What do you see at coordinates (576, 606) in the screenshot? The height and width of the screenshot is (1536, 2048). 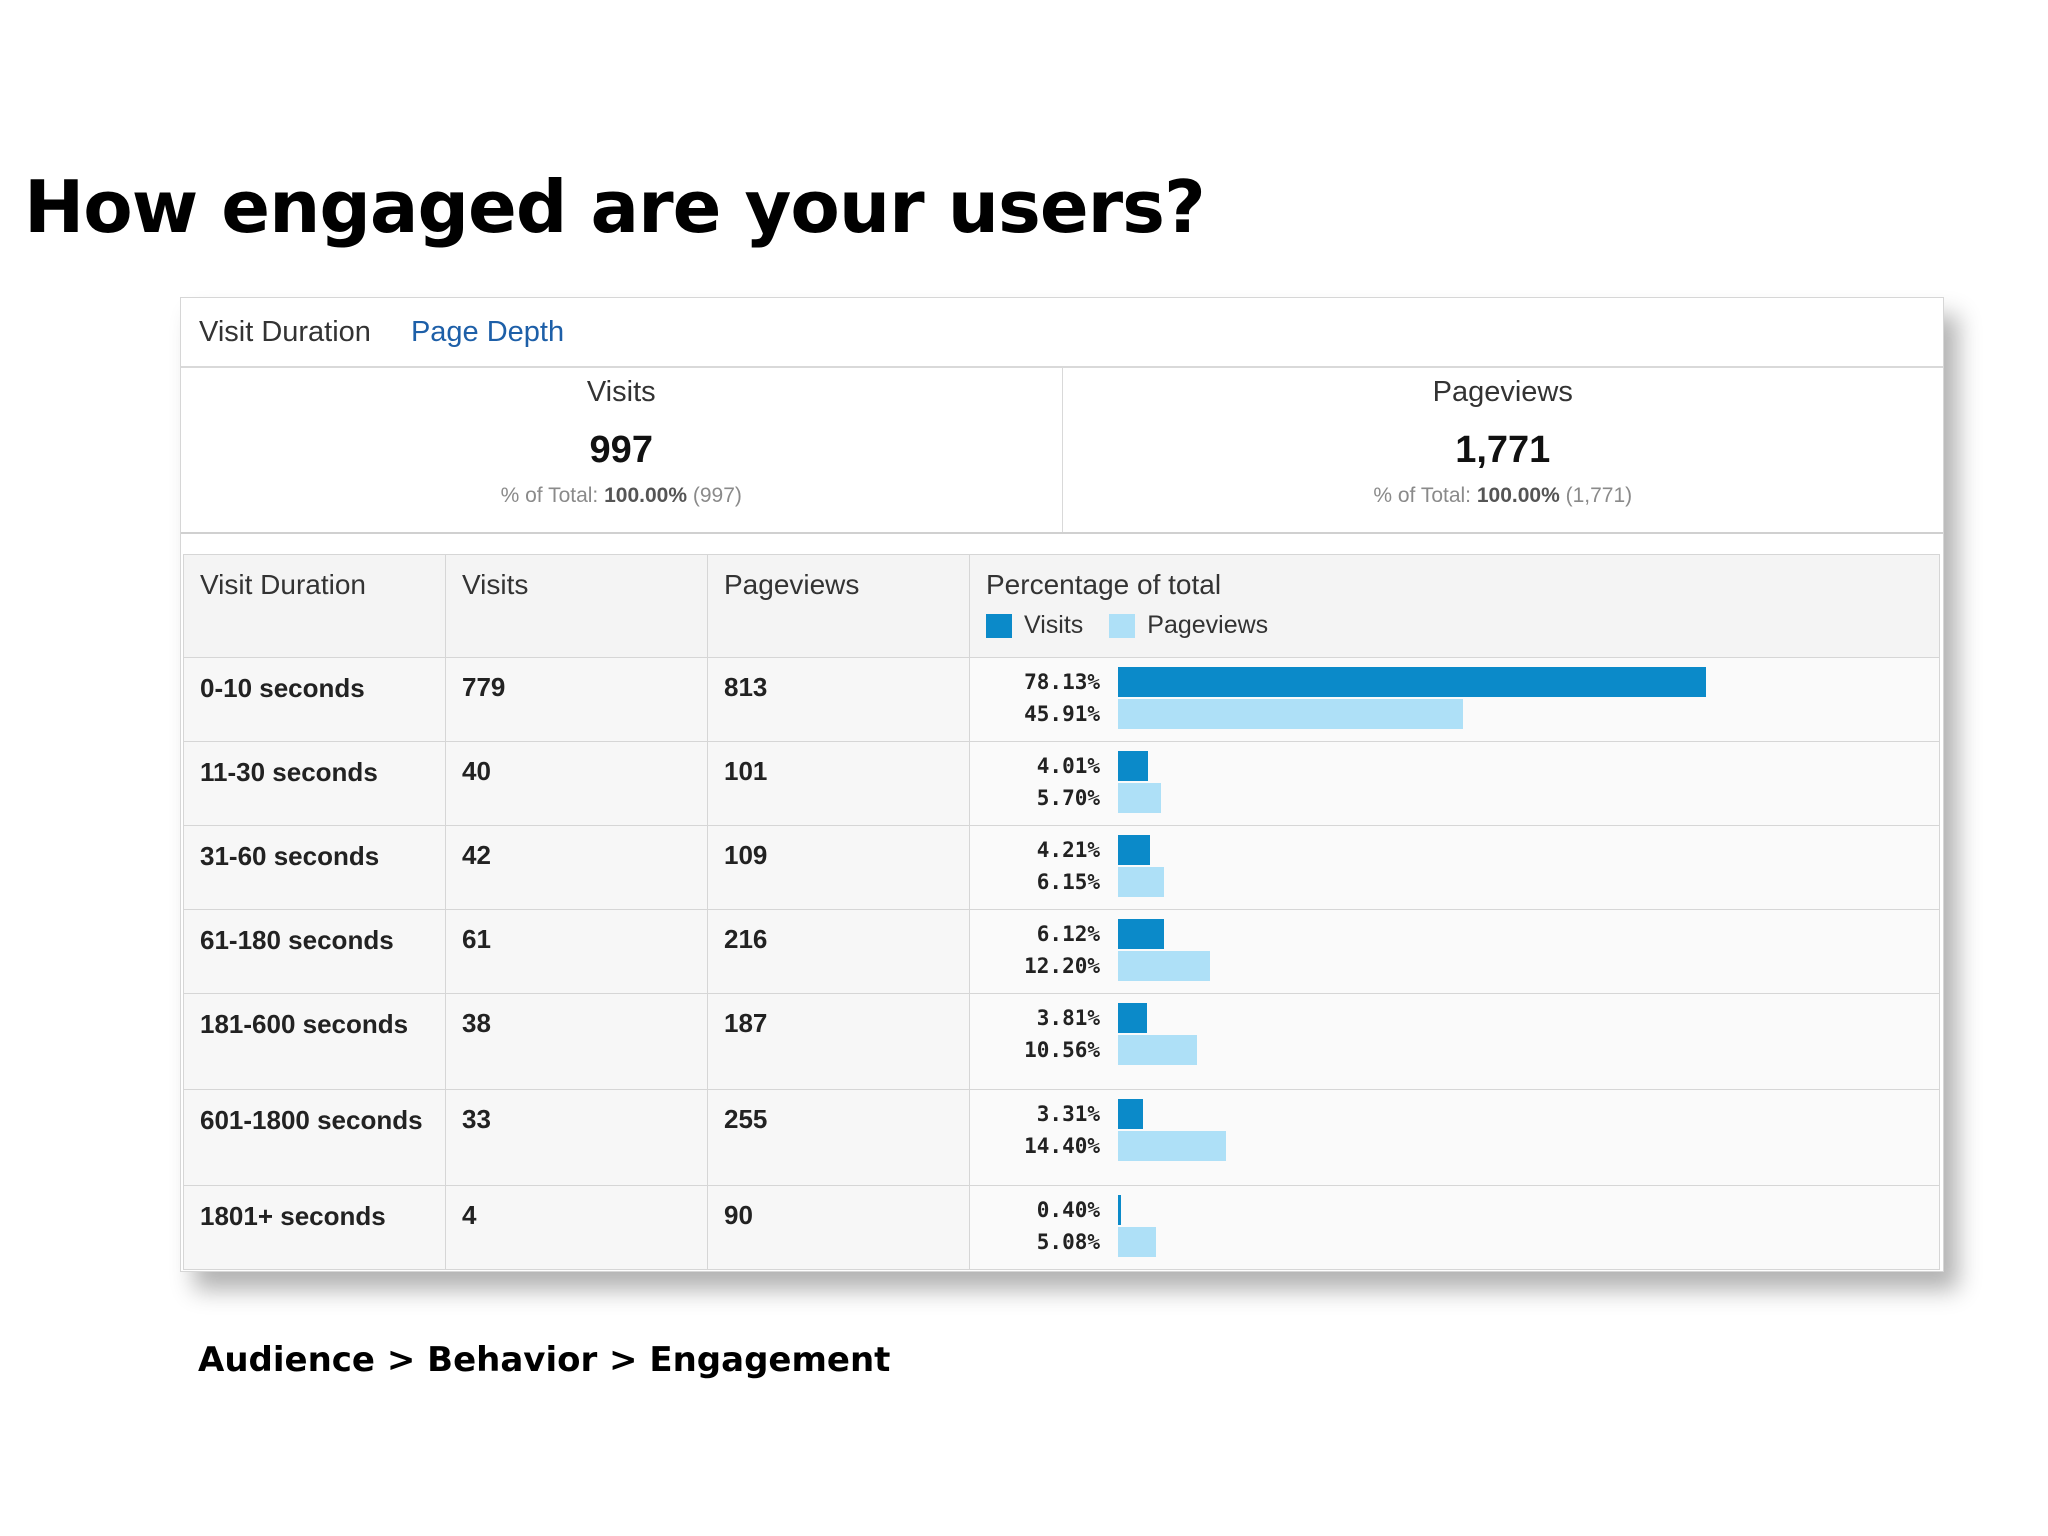 I see `header-visits: Visits` at bounding box center [576, 606].